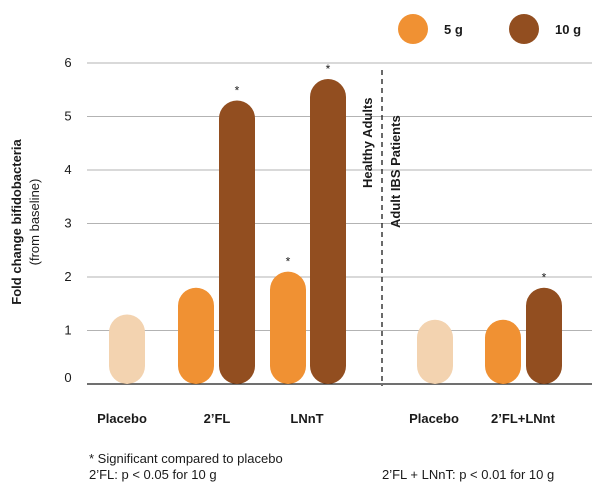  What do you see at coordinates (568, 29) in the screenshot?
I see `legend-label-10g: 10 g` at bounding box center [568, 29].